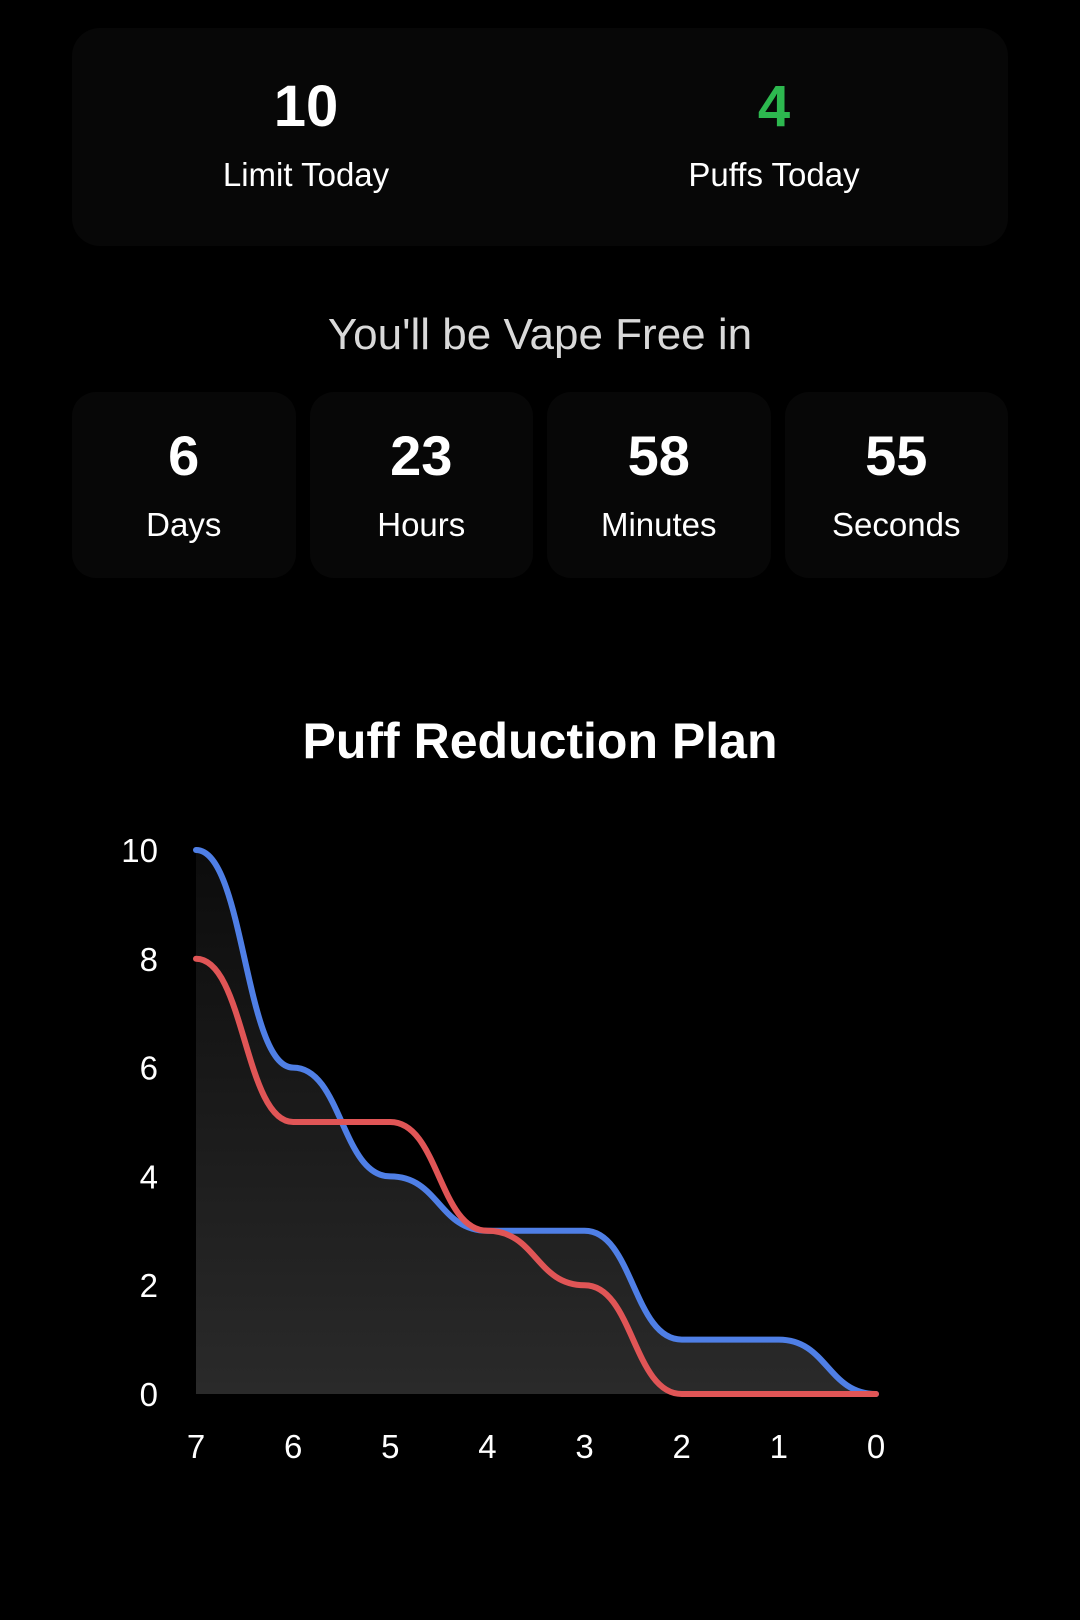 This screenshot has height=1620, width=1080. Describe the element at coordinates (184, 455) in the screenshot. I see `days-value: 6` at that location.